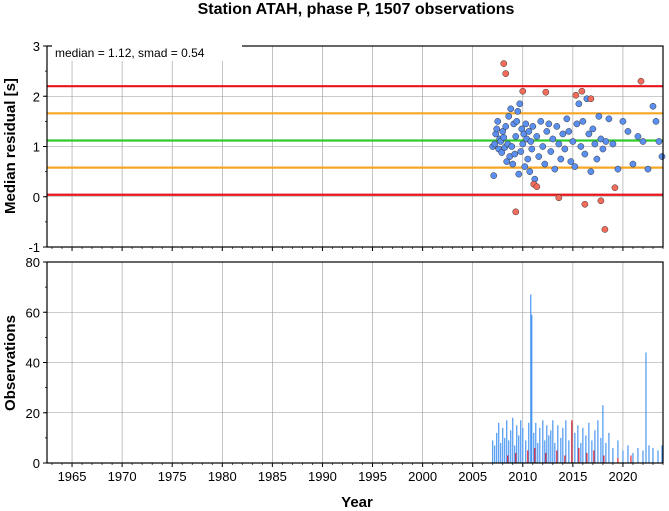 This screenshot has width=669, height=511. I want to click on y-tick-label: 60, so click(33, 312).